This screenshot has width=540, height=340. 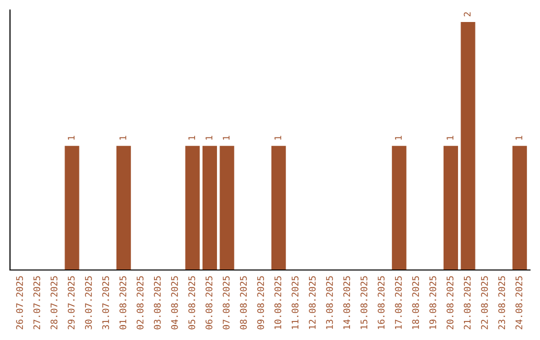 I want to click on x-tick-label: 24.08.2025, so click(x=518, y=303).